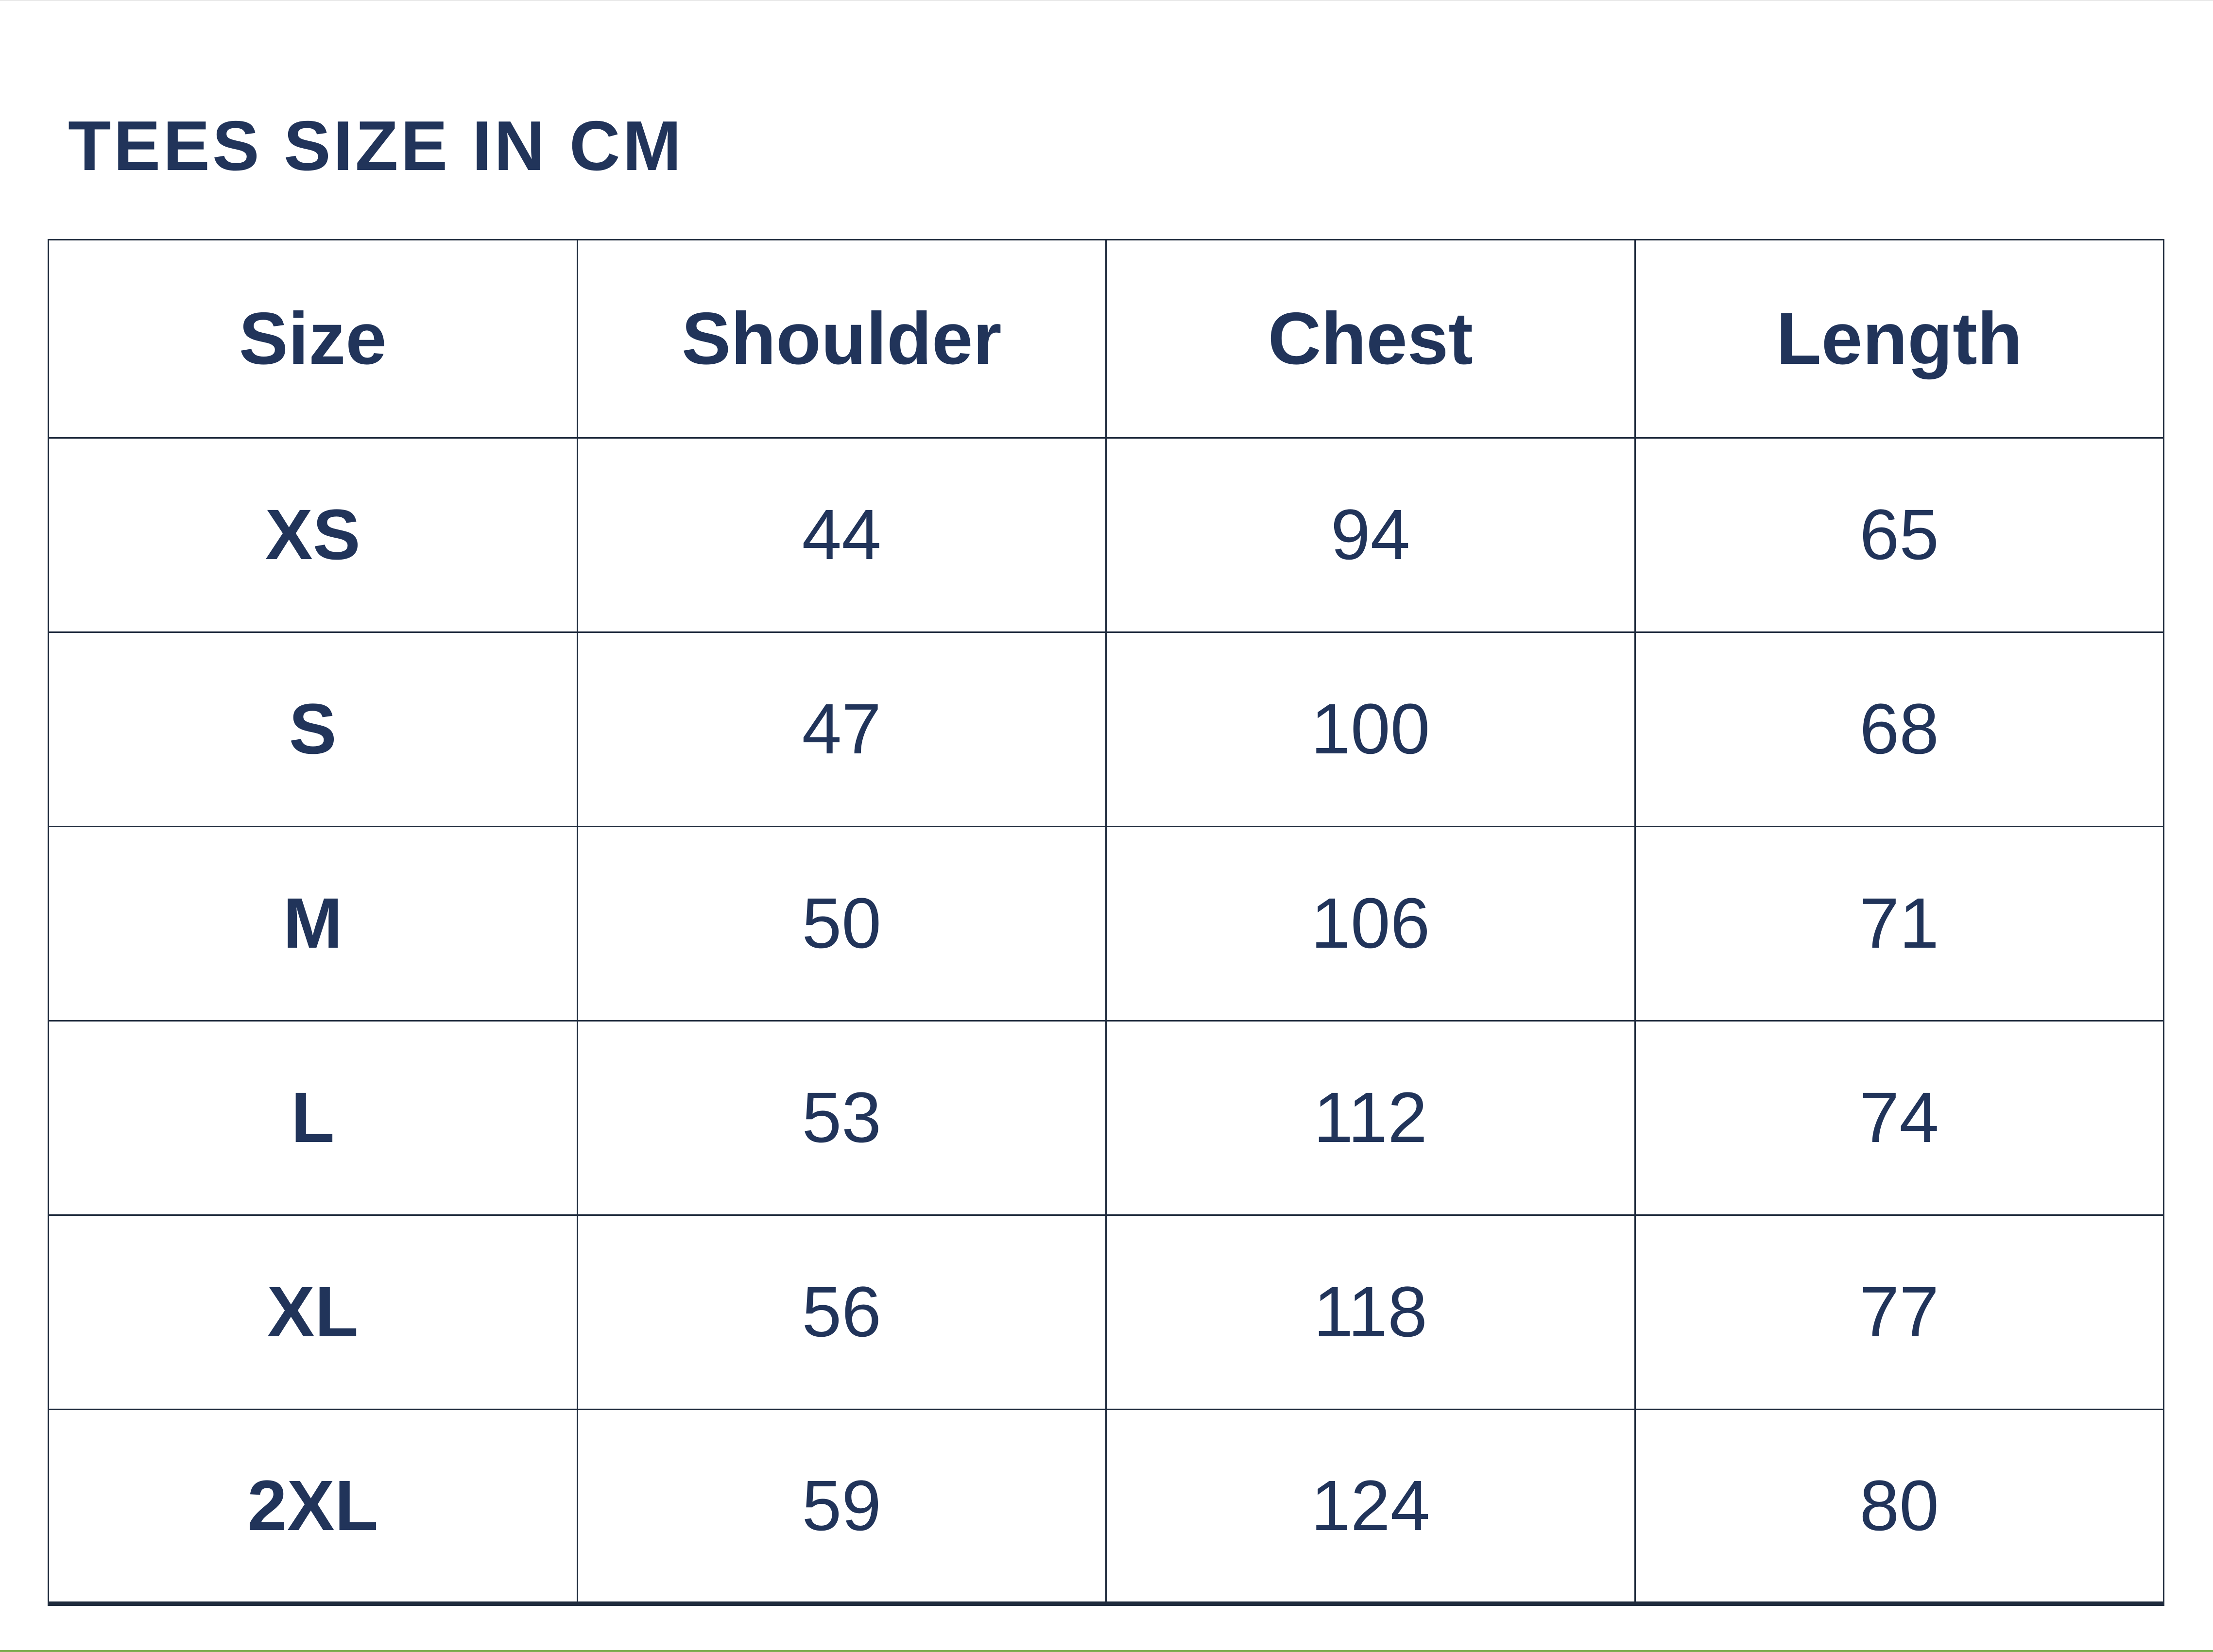 Image resolution: width=2213 pixels, height=1652 pixels. I want to click on page-title: TEES SIZE IN CM, so click(376, 145).